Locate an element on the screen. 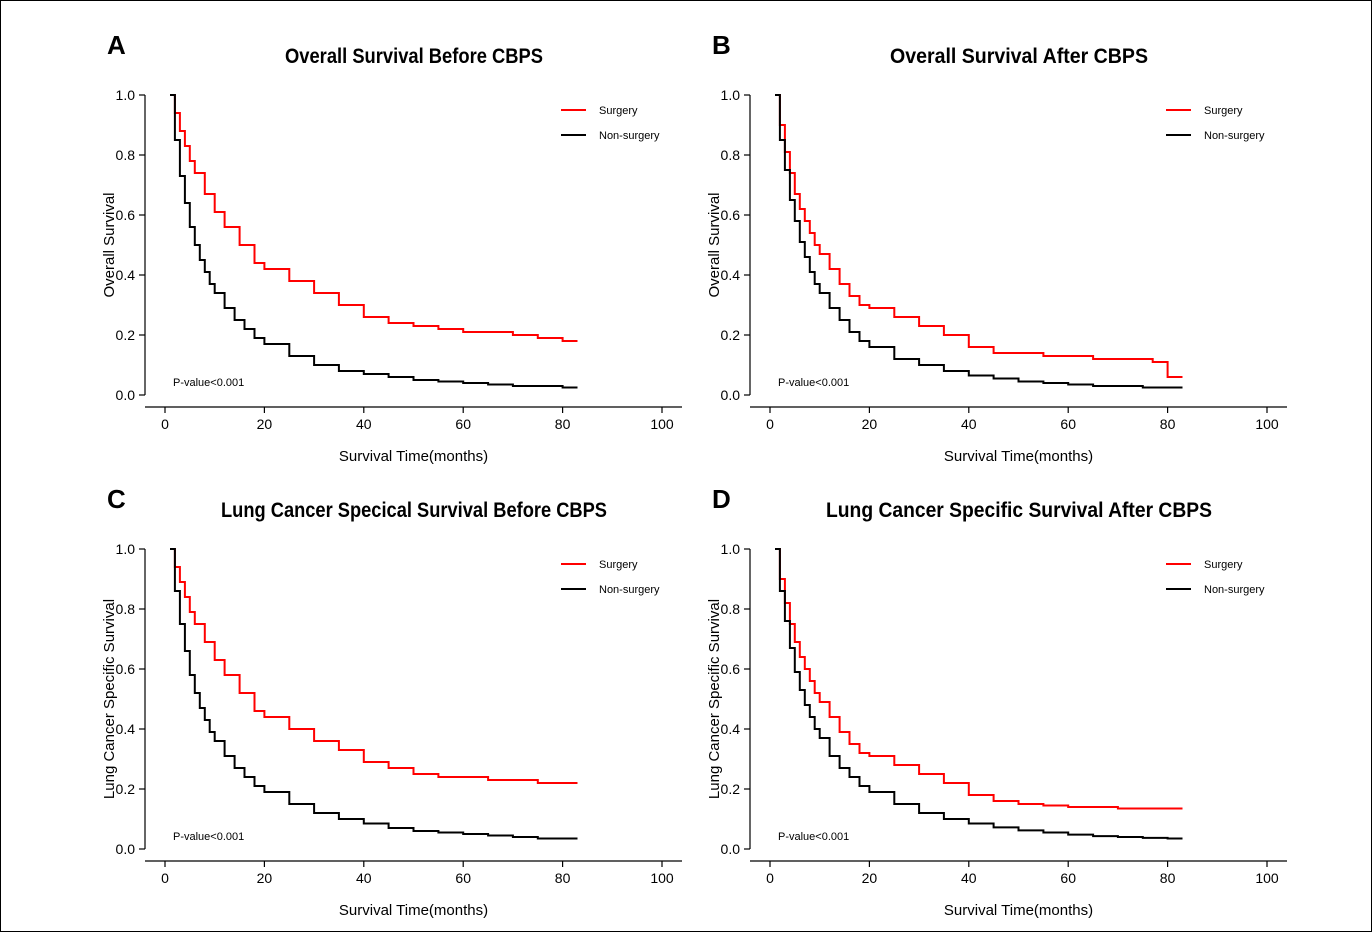 The image size is (1372, 932). panel-letter: D is located at coordinates (721, 499).